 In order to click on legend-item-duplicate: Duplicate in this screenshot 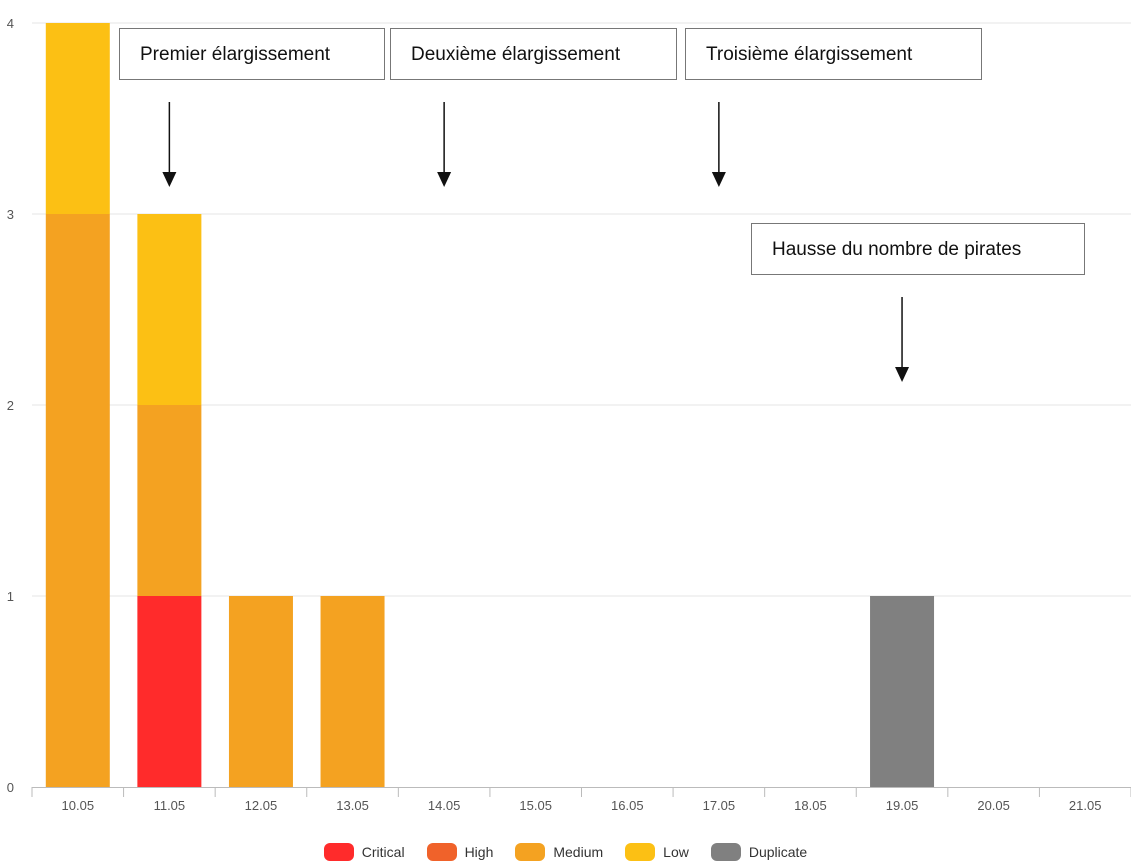, I will do `click(759, 852)`.